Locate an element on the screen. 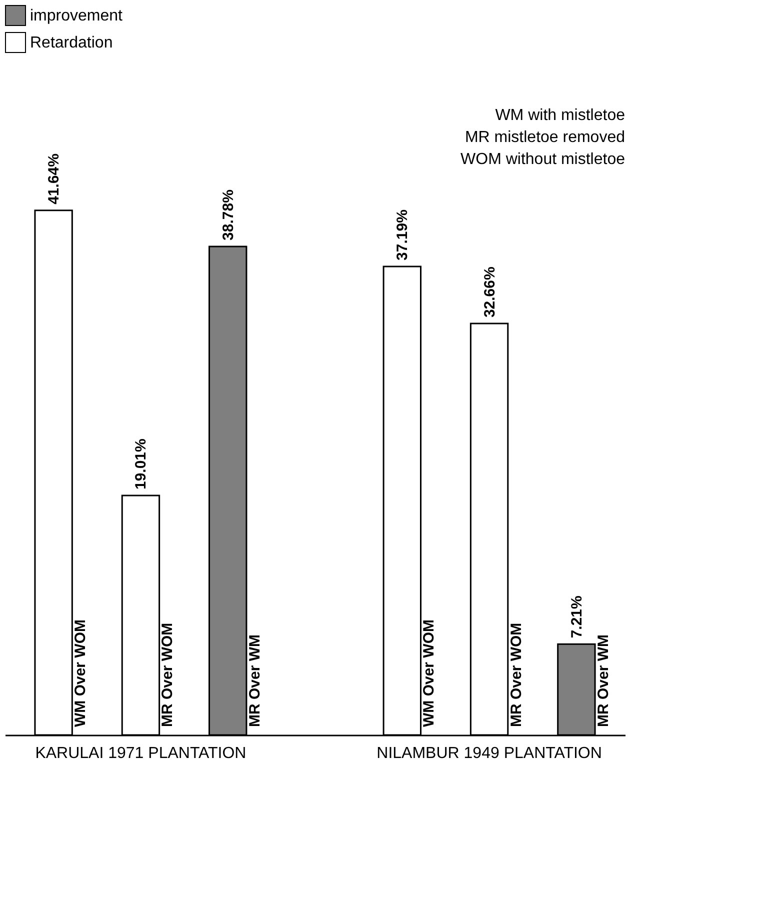 This screenshot has height=903, width=766. data-label: 41.64% is located at coordinates (54, 179).